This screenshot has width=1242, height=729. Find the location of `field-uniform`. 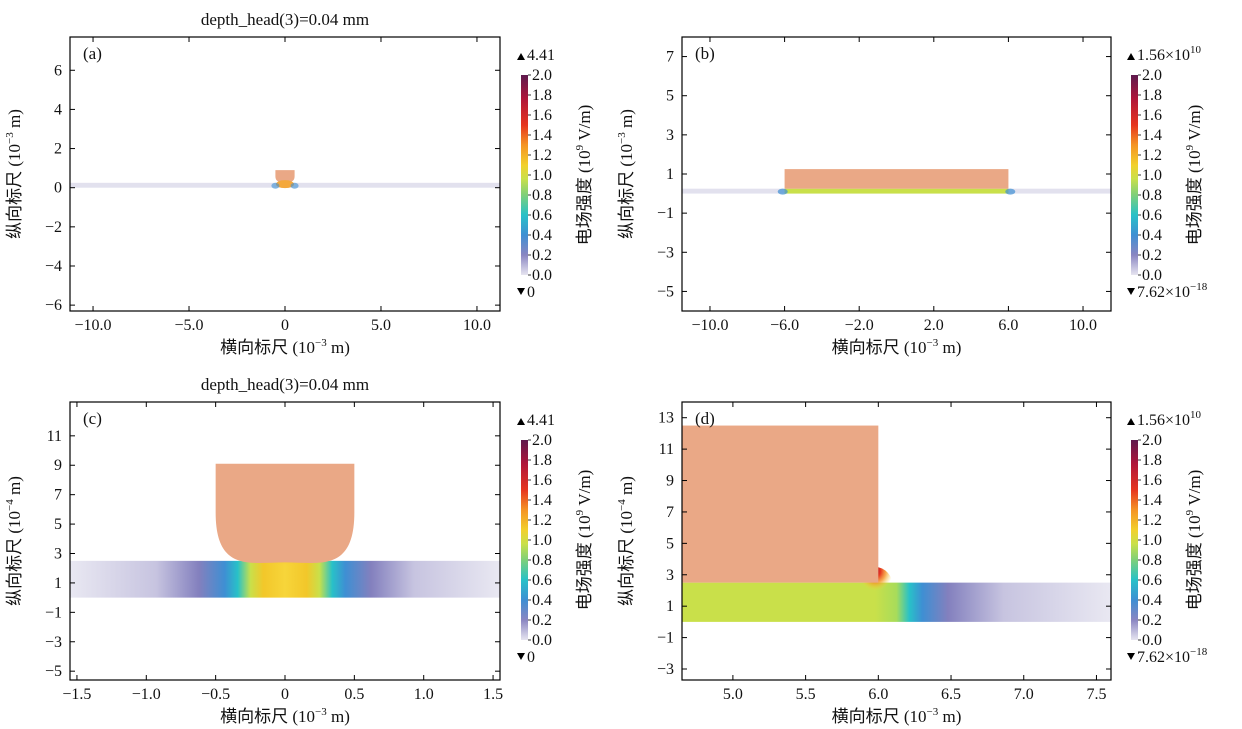

field-uniform is located at coordinates (896, 191).